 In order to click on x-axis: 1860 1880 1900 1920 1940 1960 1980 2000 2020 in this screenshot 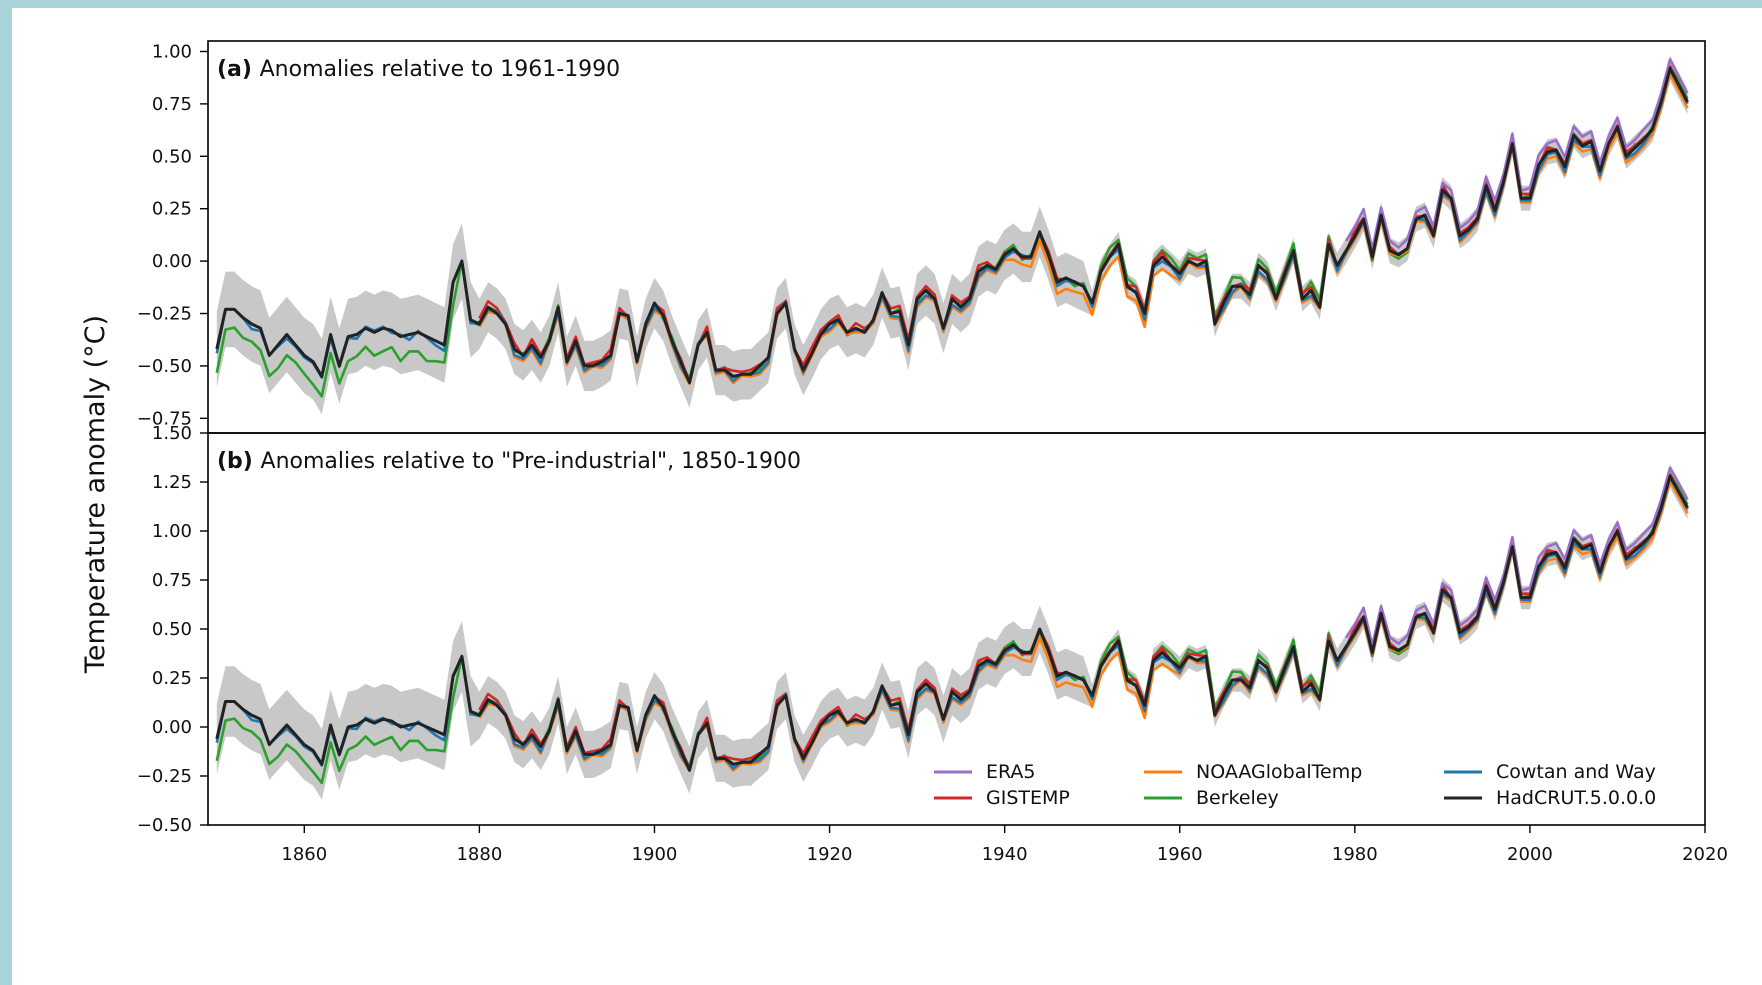, I will do `click(1004, 845)`.